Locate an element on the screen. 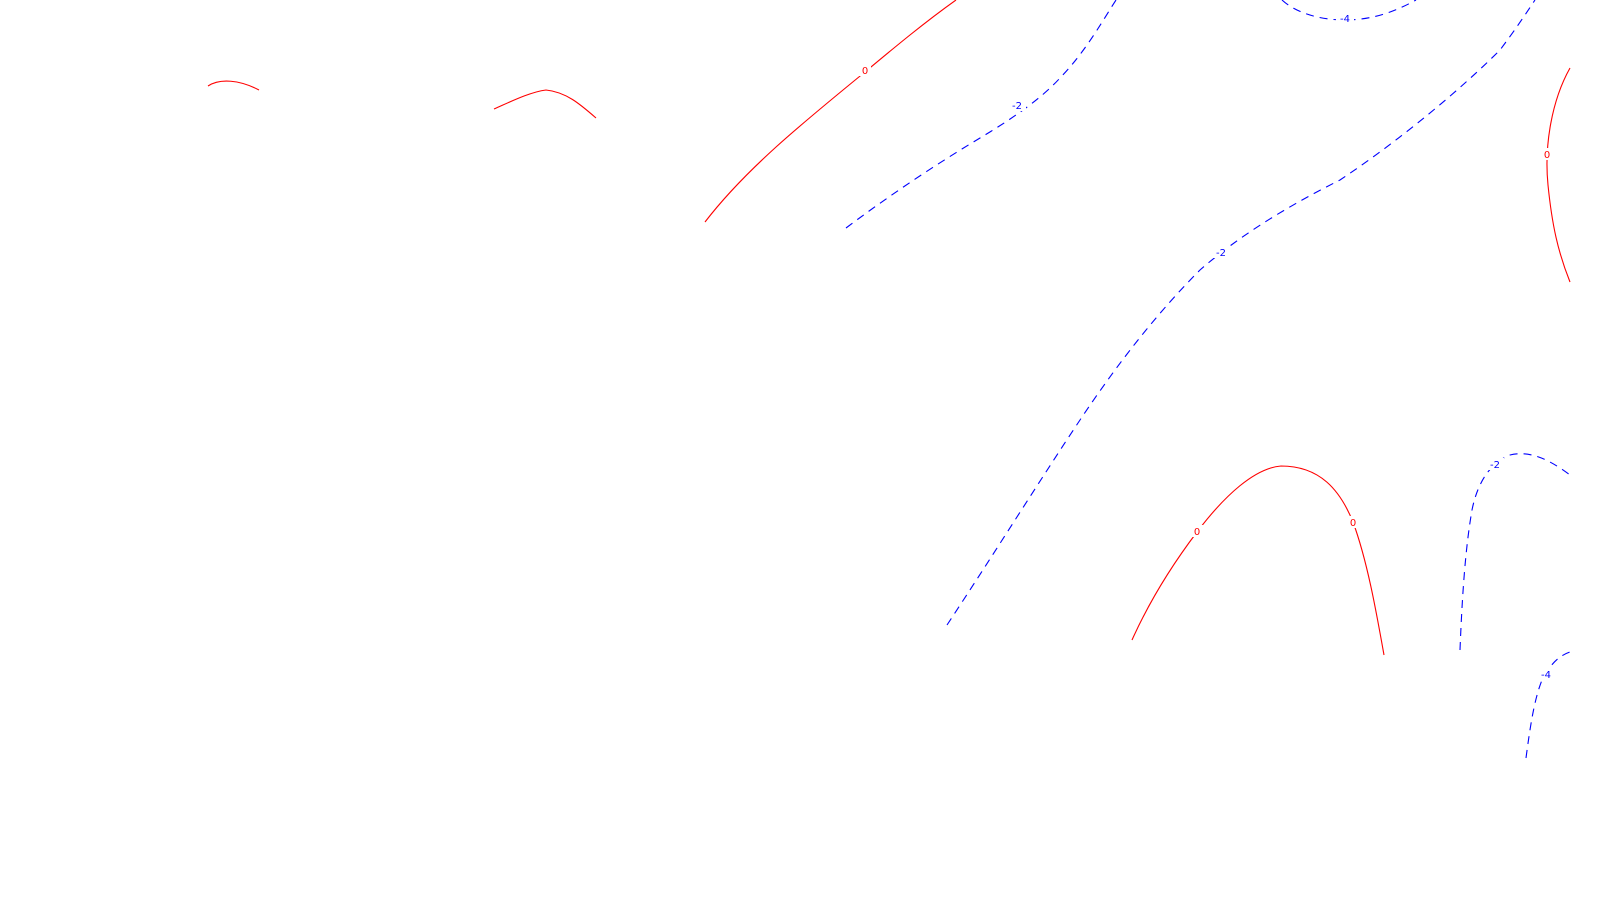  label-minus4-bottom-right: -4 is located at coordinates (1546, 675).